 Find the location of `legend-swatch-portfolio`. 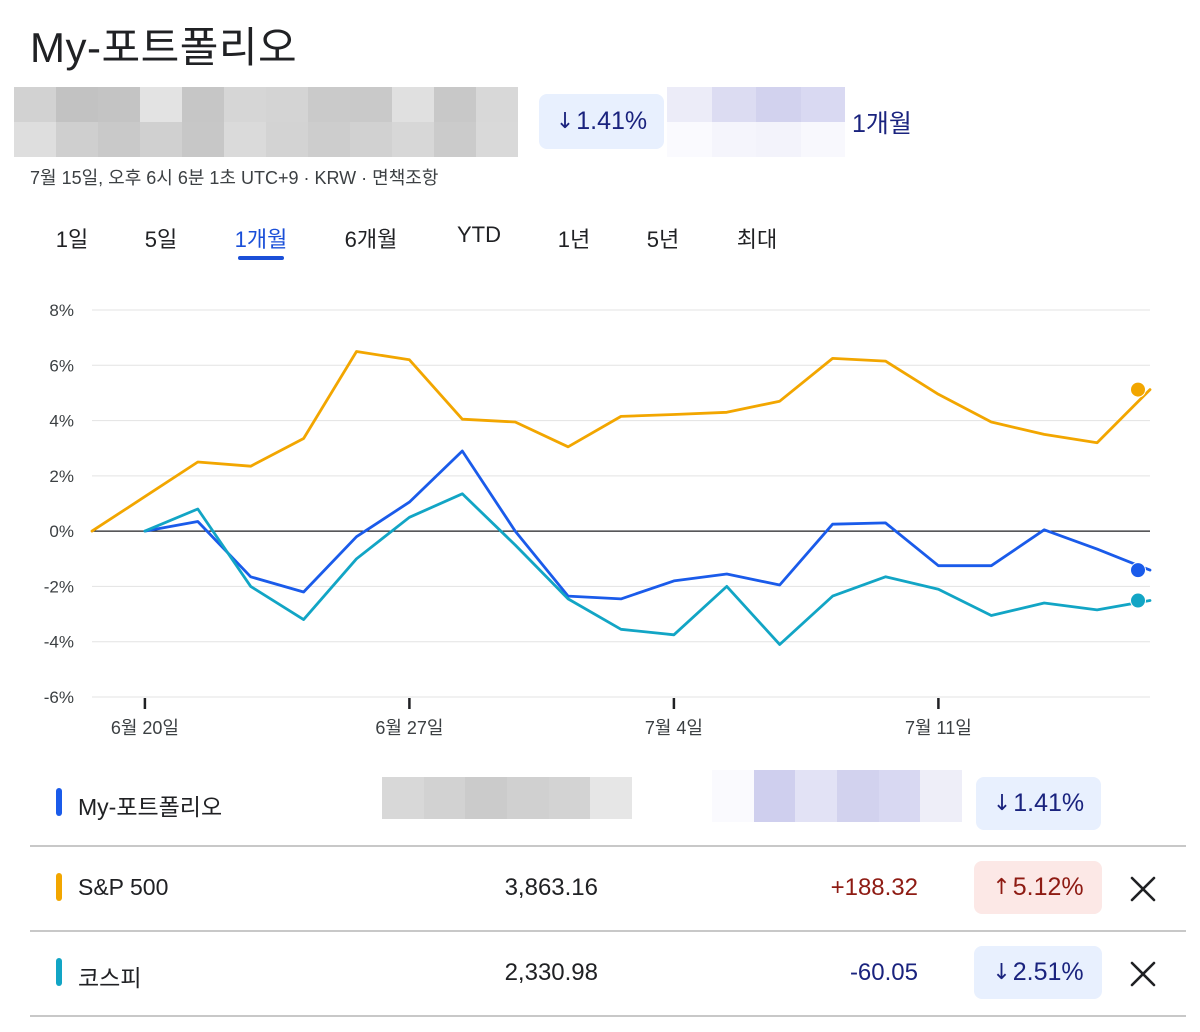

legend-swatch-portfolio is located at coordinates (59, 802).